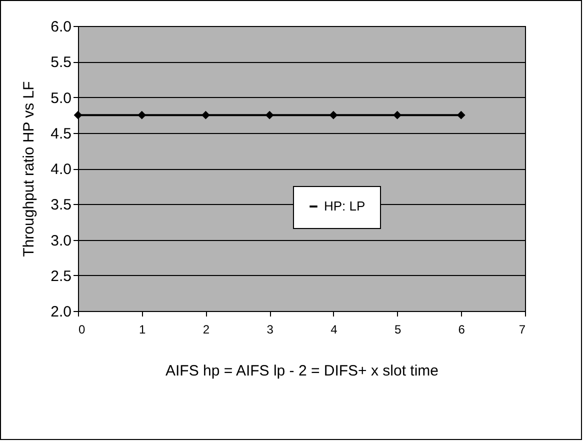 The width and height of the screenshot is (584, 442). What do you see at coordinates (142, 329) in the screenshot?
I see `x-tick-label: 1` at bounding box center [142, 329].